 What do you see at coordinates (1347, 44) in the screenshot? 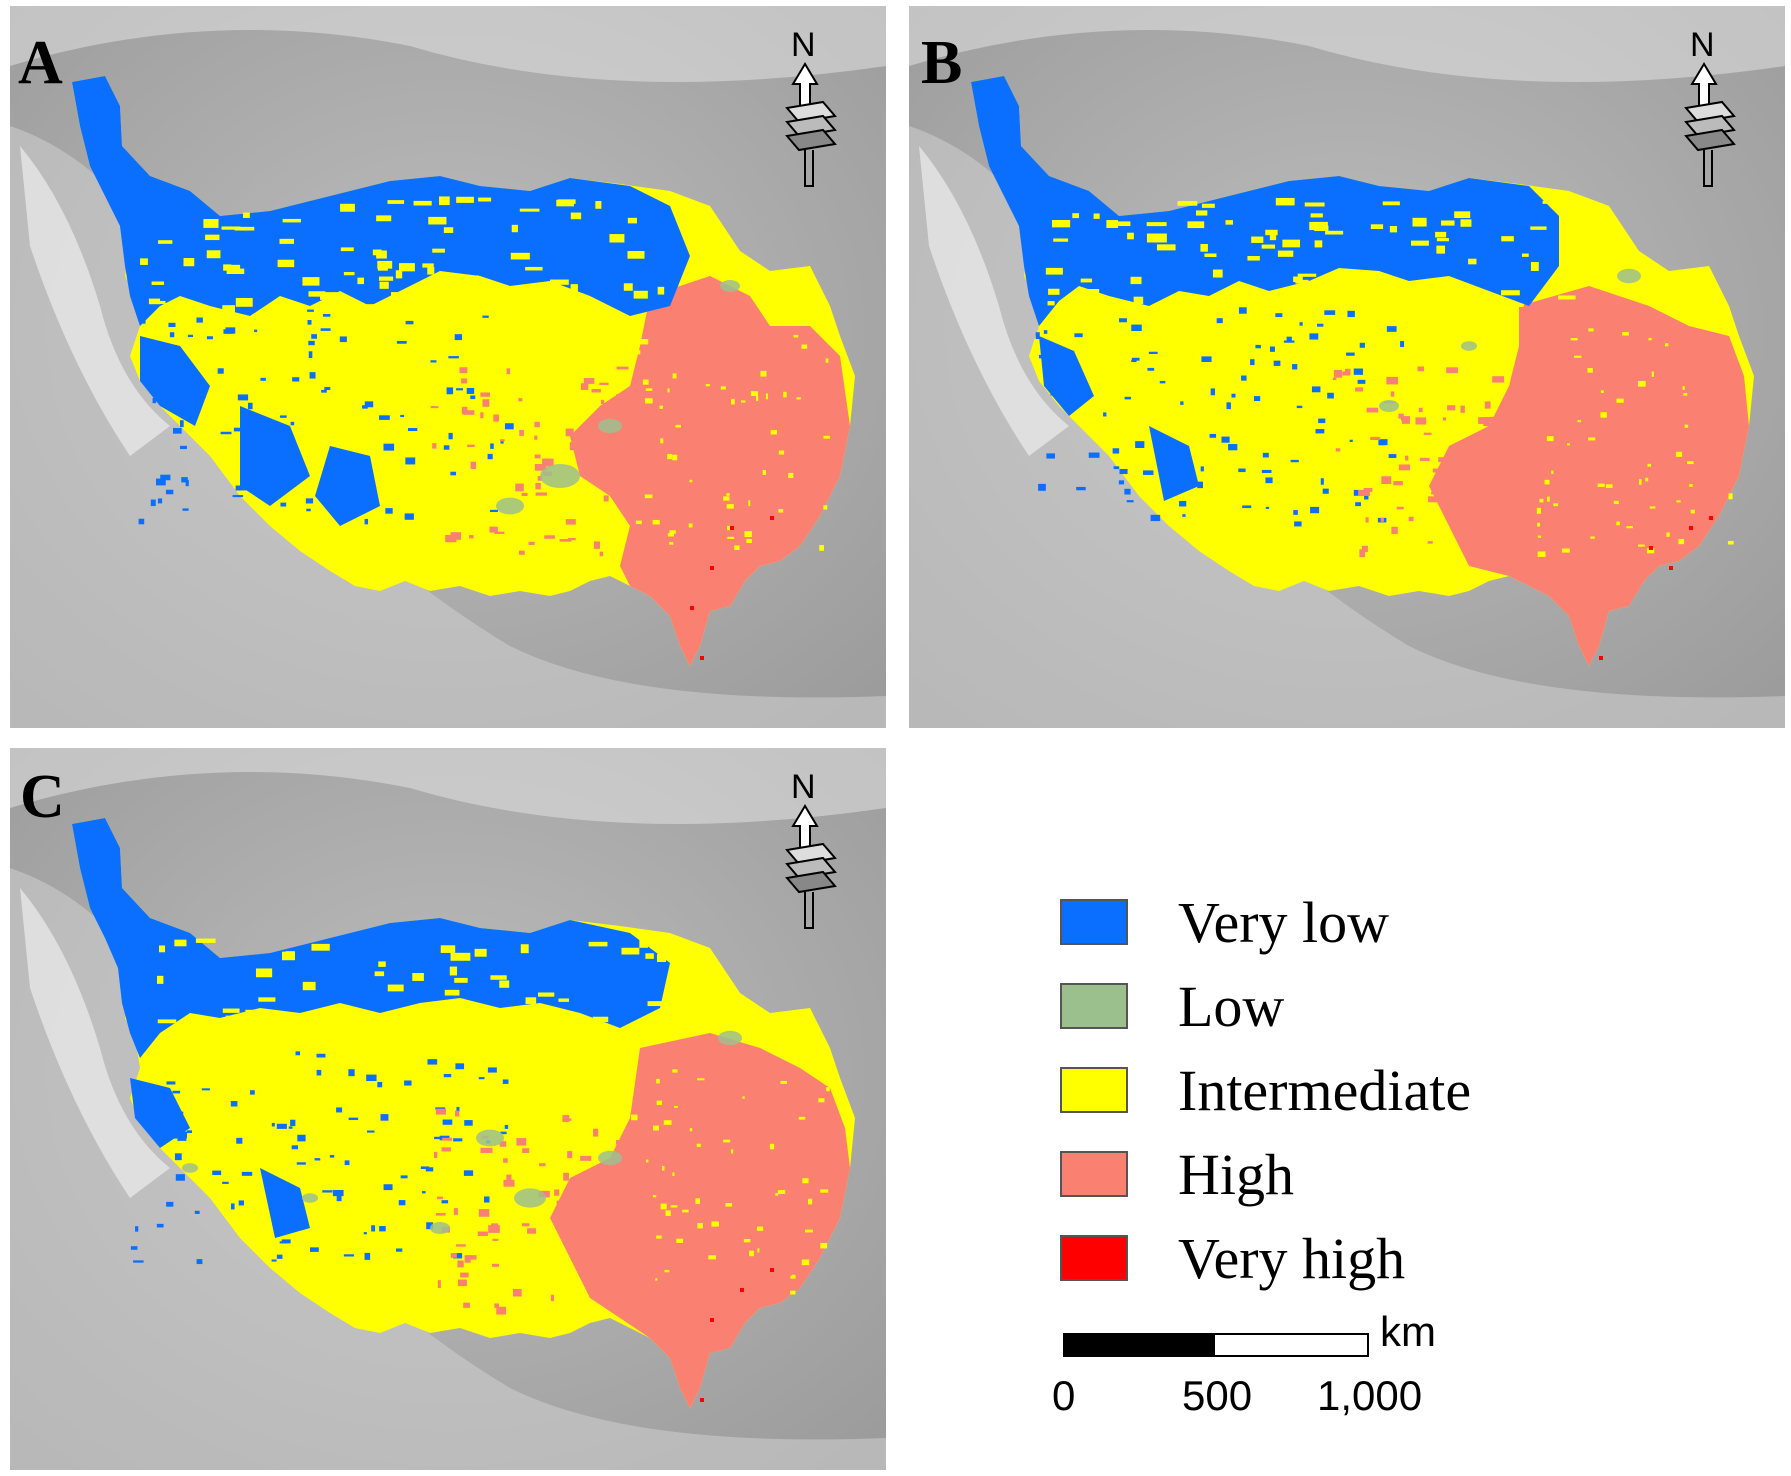
I see `northern-highlands` at bounding box center [1347, 44].